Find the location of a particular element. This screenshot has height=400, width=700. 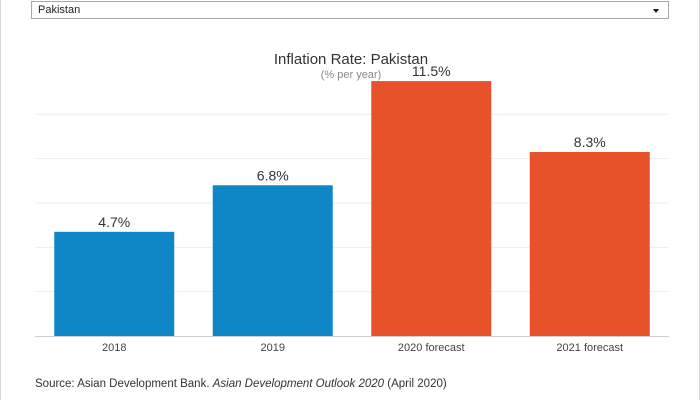

x-tick-label: 2021 forecast is located at coordinates (589, 348).